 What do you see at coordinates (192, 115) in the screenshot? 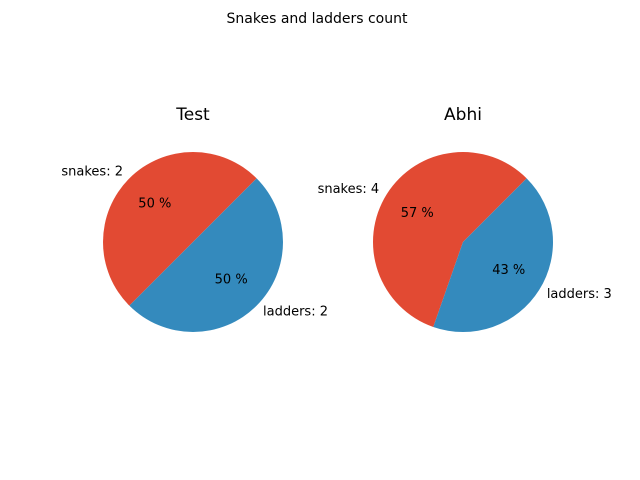
I see `pie-title: Test` at bounding box center [192, 115].